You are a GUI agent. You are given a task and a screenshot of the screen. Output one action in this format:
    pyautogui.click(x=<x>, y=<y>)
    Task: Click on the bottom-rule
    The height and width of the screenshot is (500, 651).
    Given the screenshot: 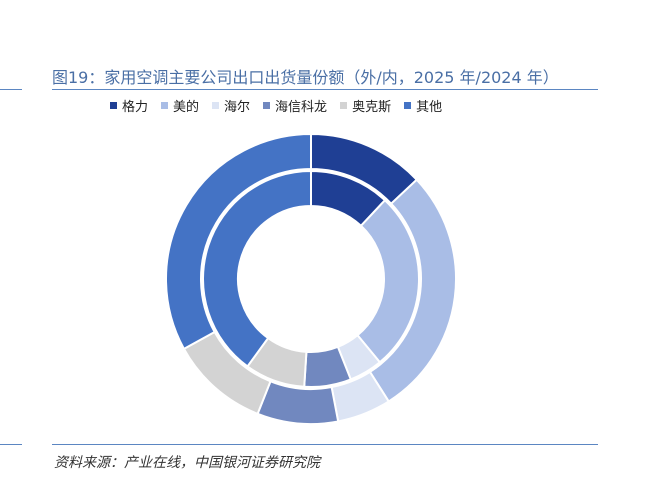 What is the action you would take?
    pyautogui.click(x=325, y=444)
    